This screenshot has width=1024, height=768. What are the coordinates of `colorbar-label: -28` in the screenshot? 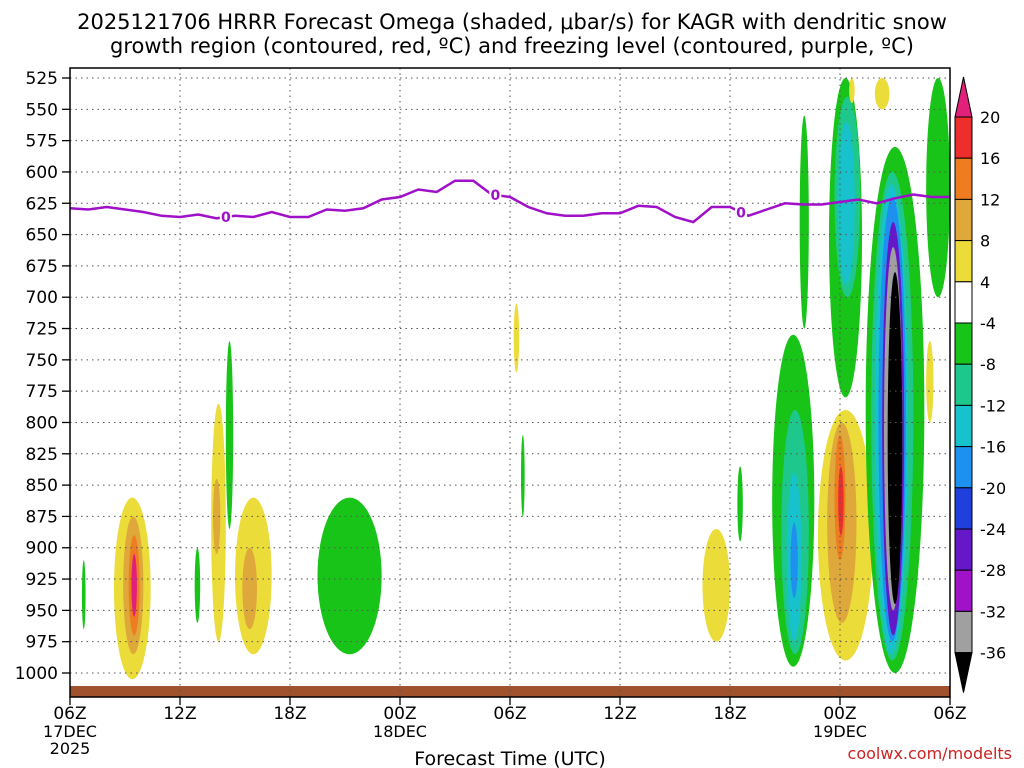 It's located at (993, 570).